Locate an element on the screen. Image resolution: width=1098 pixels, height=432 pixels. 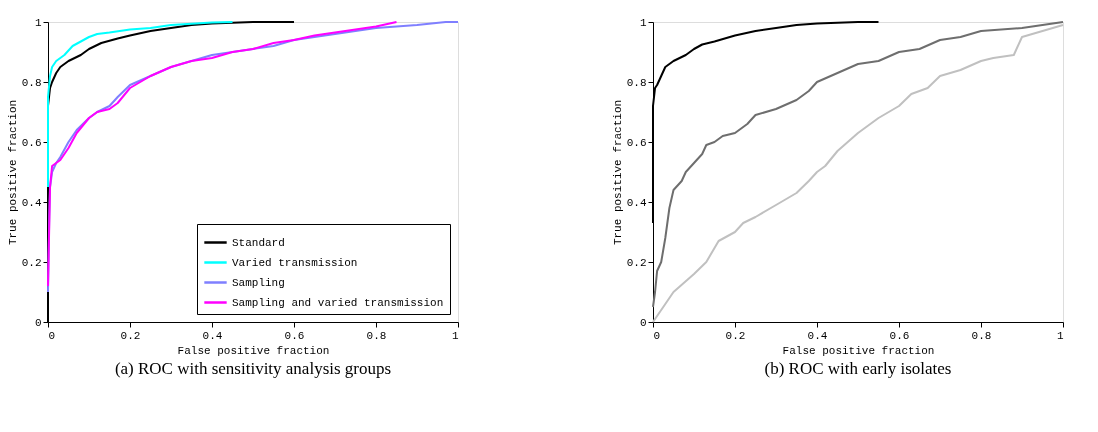
legend-label: Sampling and varied transmission is located at coordinates (338, 302).